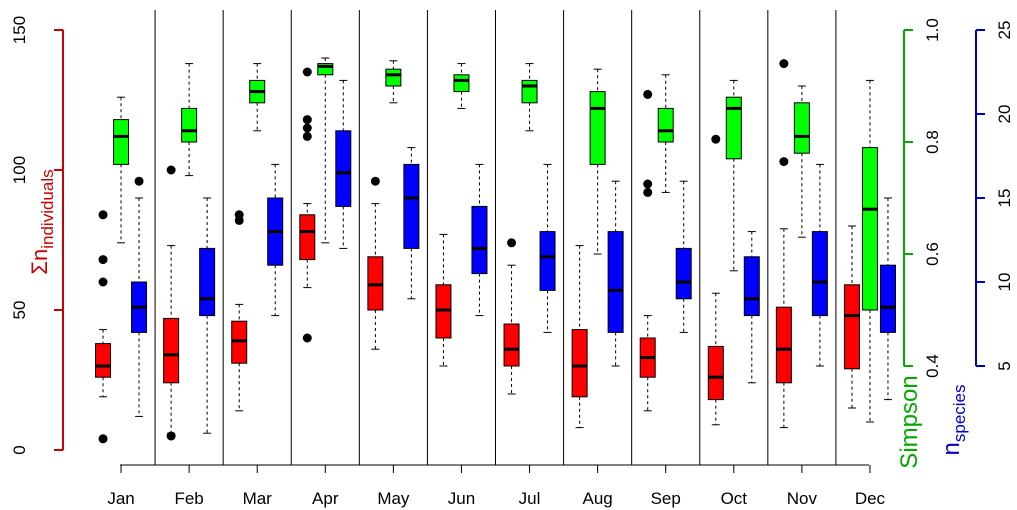 This screenshot has height=510, width=1017. I want to click on individuals-box-nov, so click(783, 244).